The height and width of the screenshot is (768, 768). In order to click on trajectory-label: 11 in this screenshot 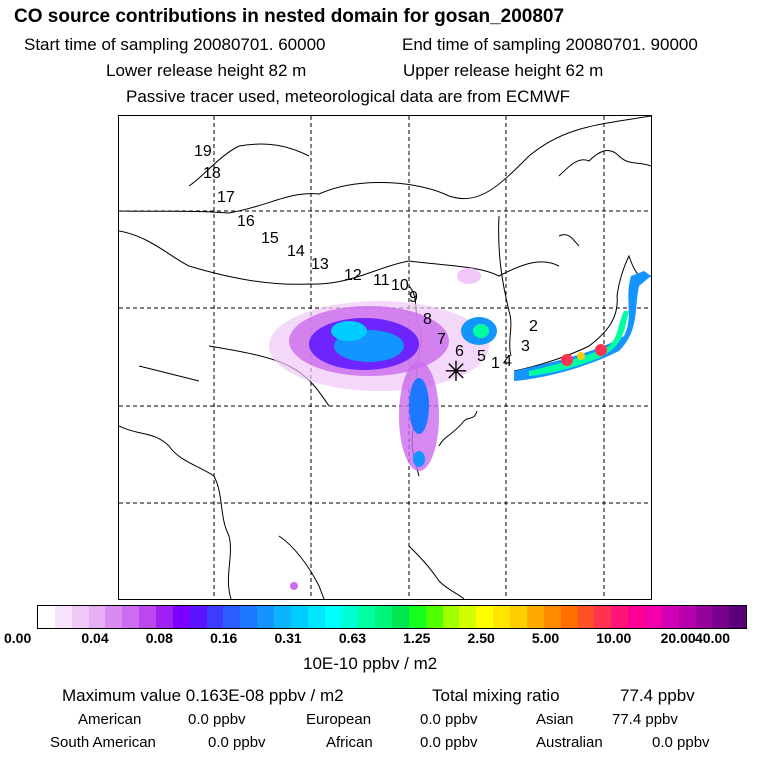, I will do `click(381, 280)`.